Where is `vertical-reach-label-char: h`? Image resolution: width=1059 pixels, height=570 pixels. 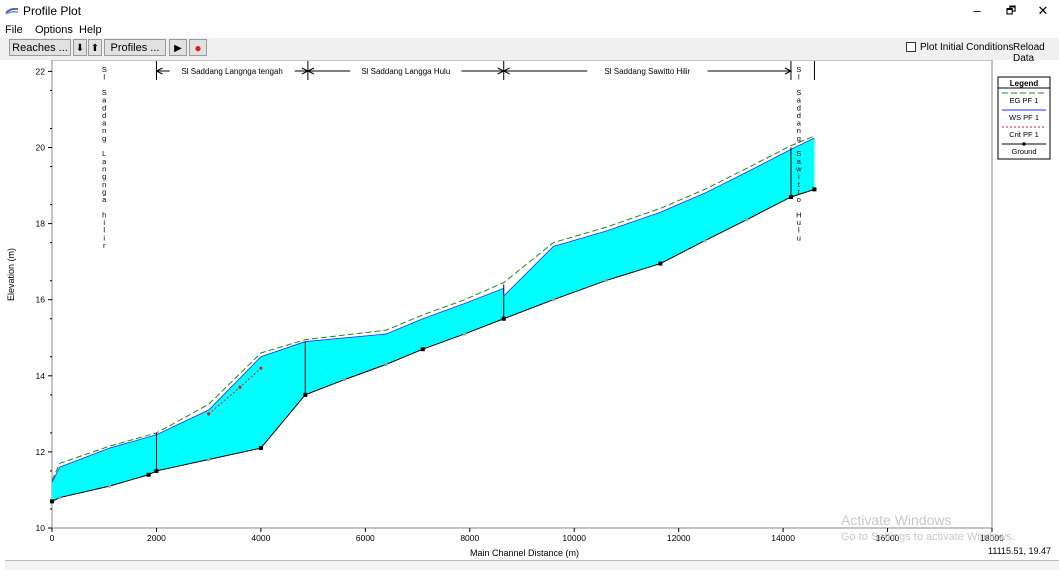
vertical-reach-label-char: h is located at coordinates (104, 214).